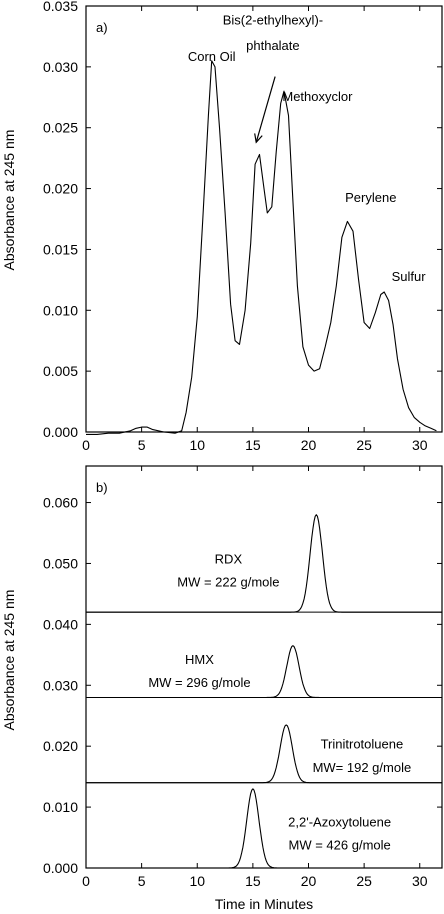 The image size is (444, 914). What do you see at coordinates (60, 310) in the screenshot?
I see `y-tick-label-a: 0.010` at bounding box center [60, 310].